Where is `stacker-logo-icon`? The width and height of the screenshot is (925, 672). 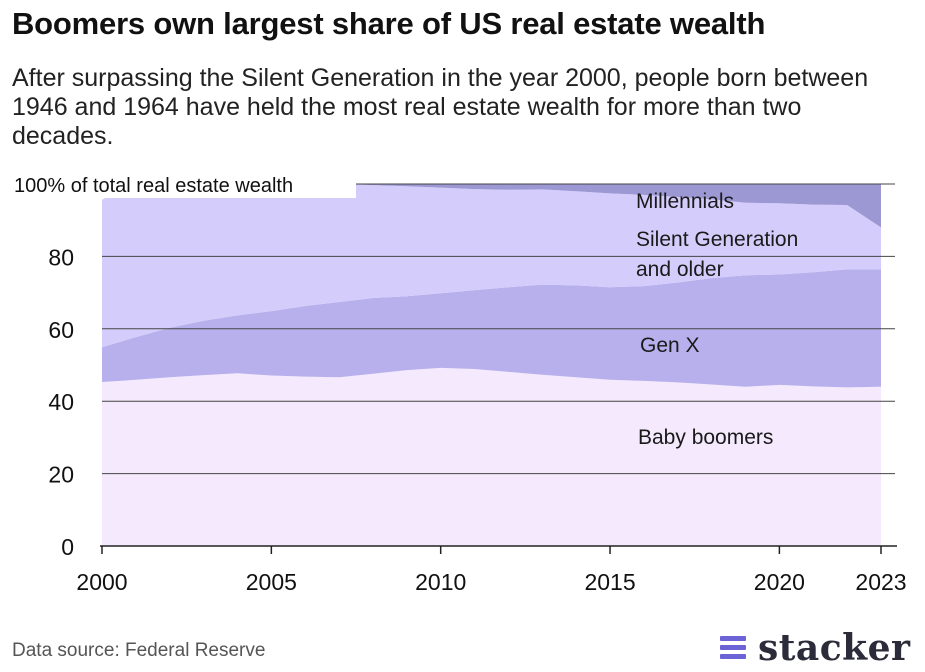
stacker-logo-icon is located at coordinates (733, 647).